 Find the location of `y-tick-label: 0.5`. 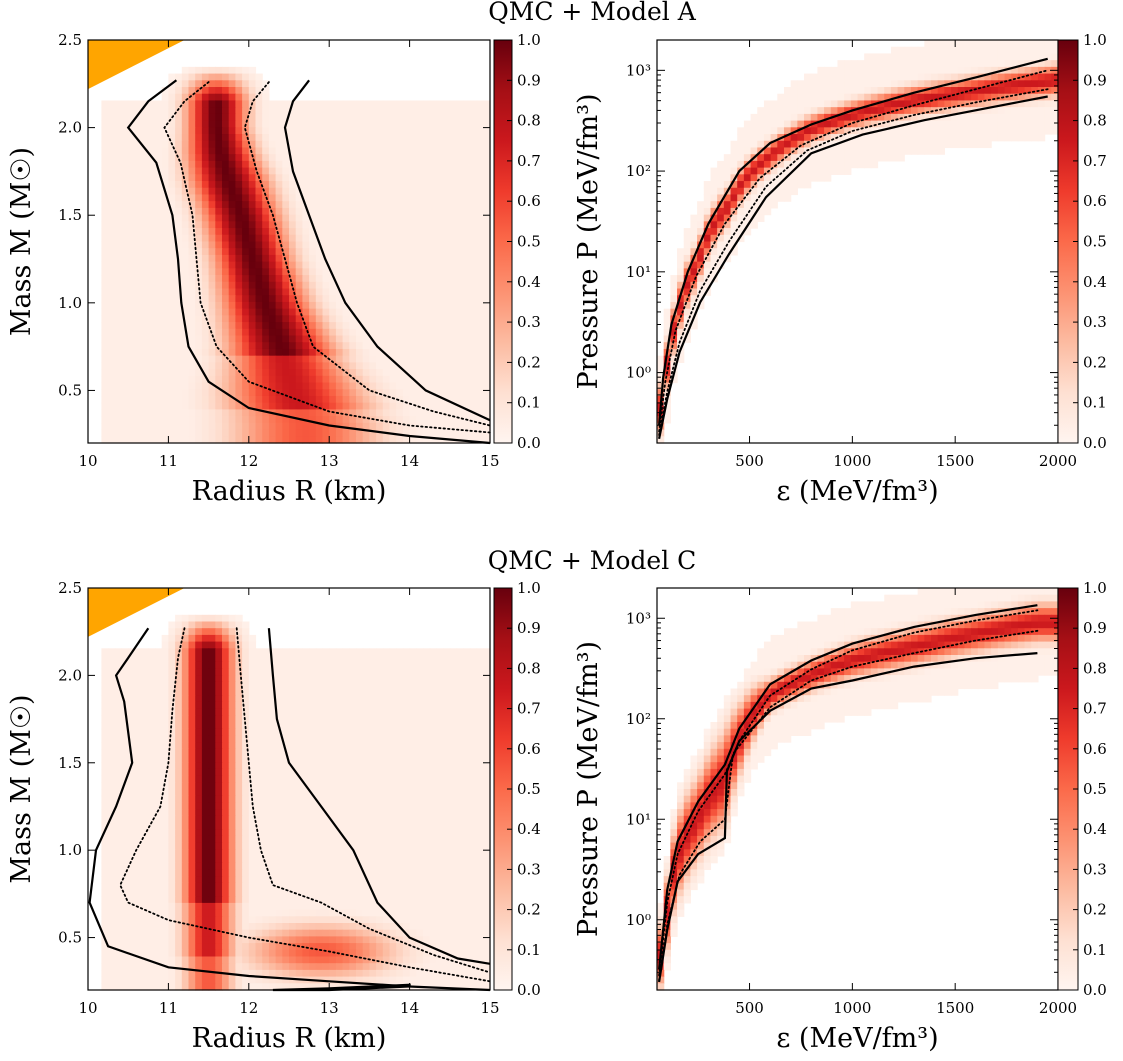

y-tick-label: 0.5 is located at coordinates (70, 390).